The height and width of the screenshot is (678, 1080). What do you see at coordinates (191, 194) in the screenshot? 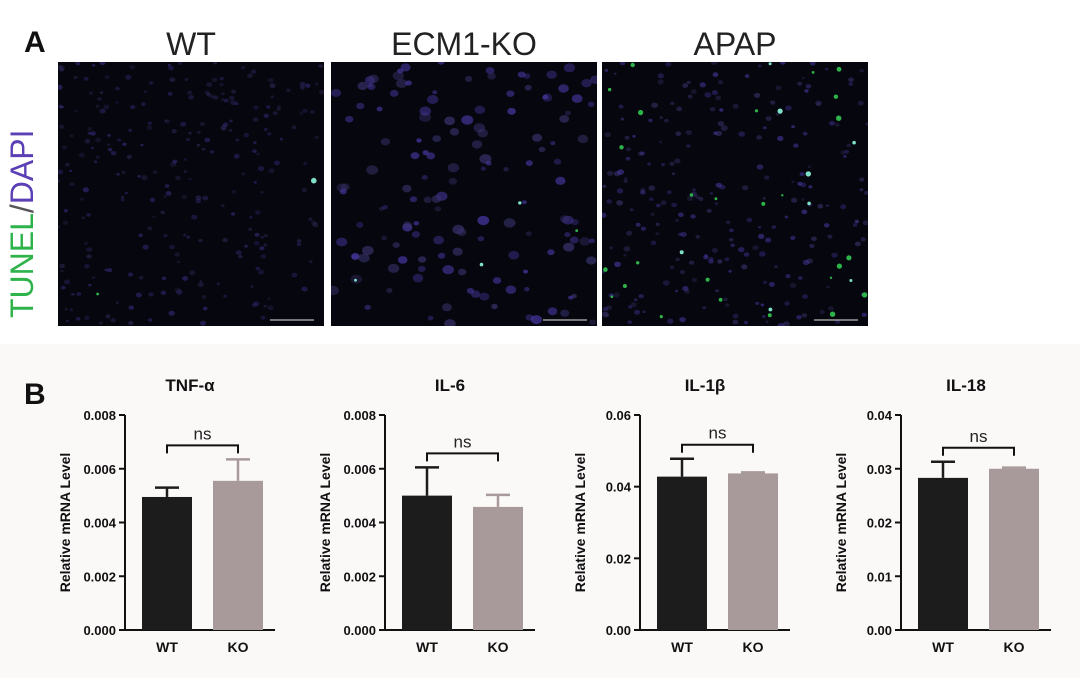
I see `micrograph-wt` at bounding box center [191, 194].